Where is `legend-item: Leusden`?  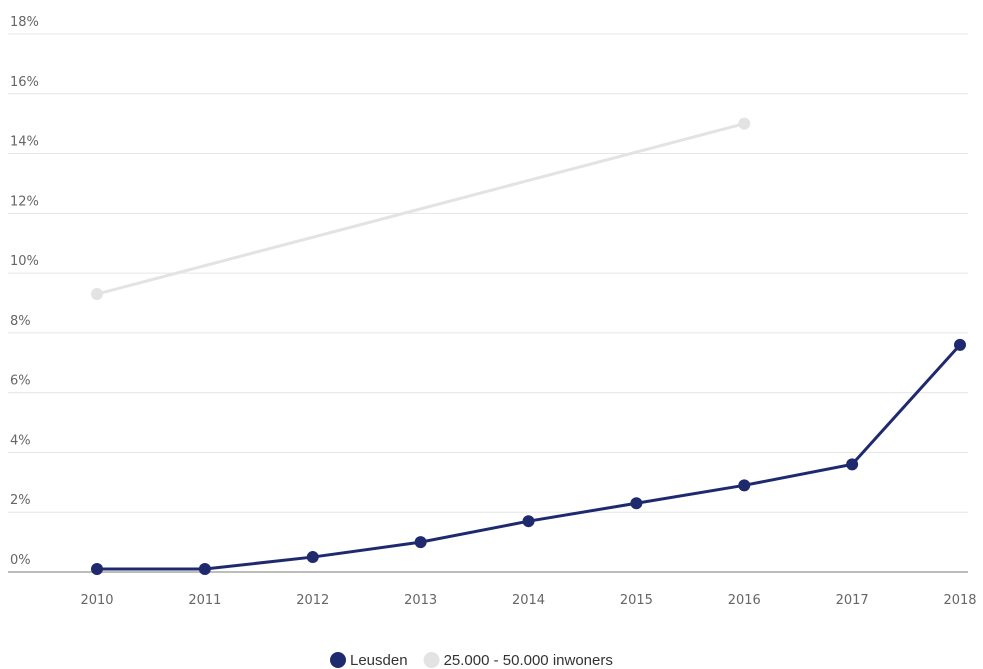
legend-item: Leusden is located at coordinates (369, 660).